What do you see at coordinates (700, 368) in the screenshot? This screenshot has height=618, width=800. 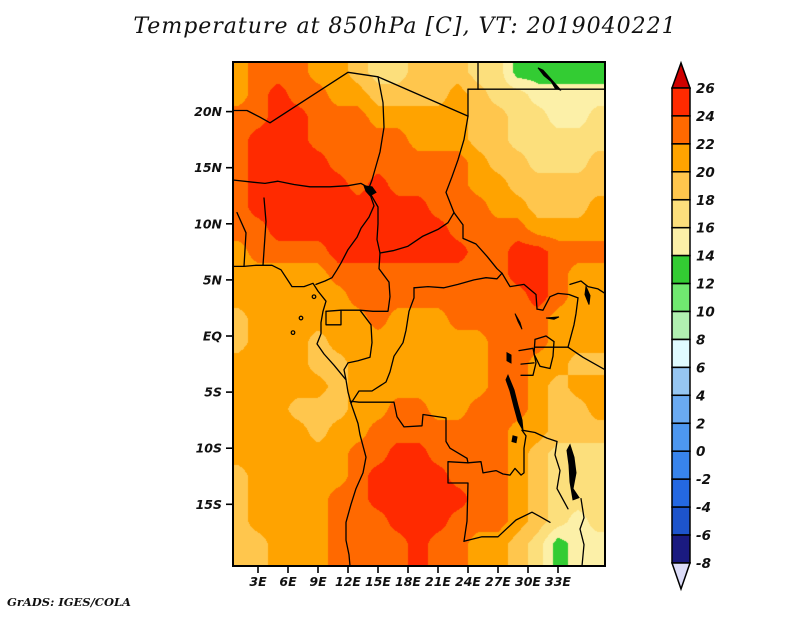 I see `colorbar-tick-label: 6` at bounding box center [700, 368].